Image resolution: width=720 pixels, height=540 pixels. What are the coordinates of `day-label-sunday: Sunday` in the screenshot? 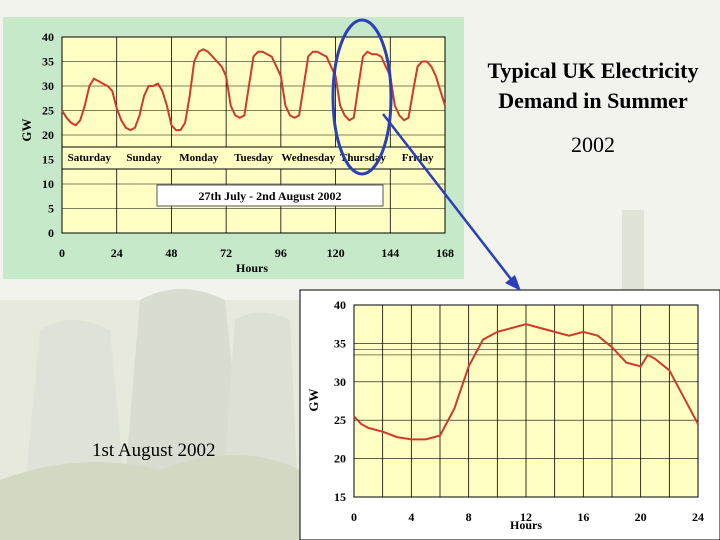 It's located at (144, 158).